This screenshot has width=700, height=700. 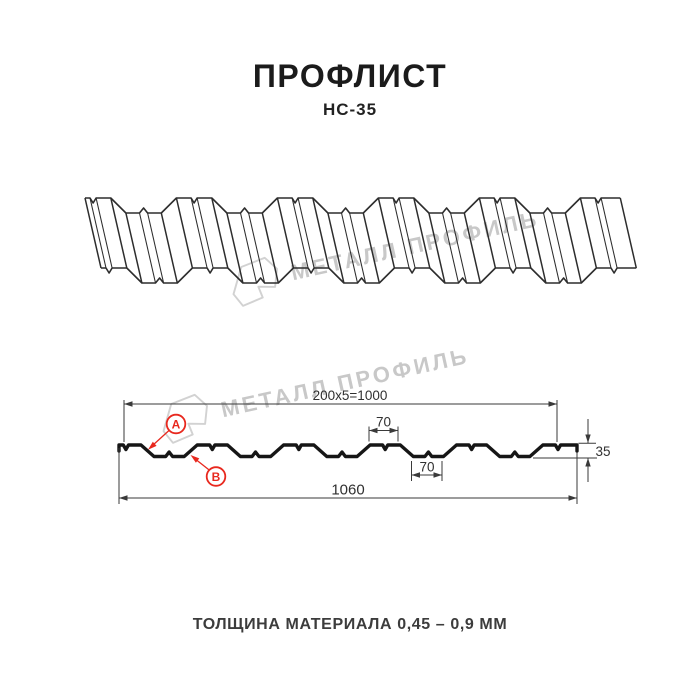 What do you see at coordinates (350, 624) in the screenshot?
I see `thickness-note: ТОЛЩИНА МАТЕРИАЛА 0,45 – 0,9 ММ` at bounding box center [350, 624].